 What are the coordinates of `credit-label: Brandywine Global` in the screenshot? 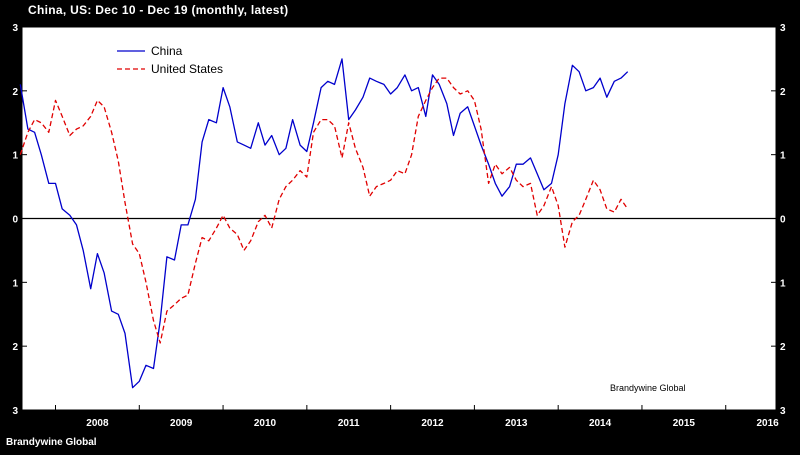 It's located at (648, 388).